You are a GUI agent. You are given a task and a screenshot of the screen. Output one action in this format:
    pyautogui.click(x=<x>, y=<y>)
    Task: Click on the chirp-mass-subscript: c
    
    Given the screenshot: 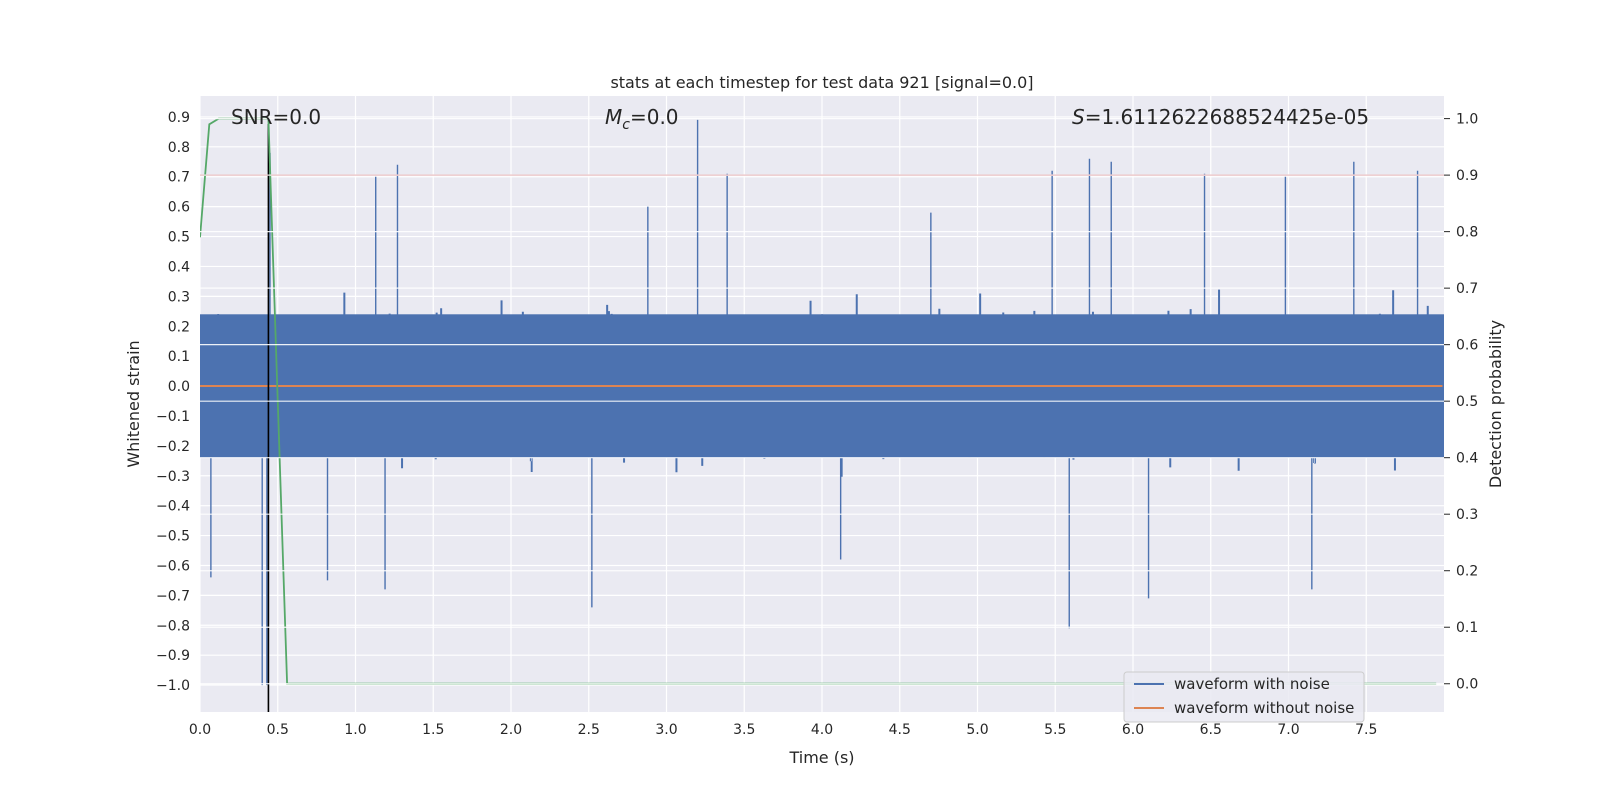 What is the action you would take?
    pyautogui.click(x=626, y=125)
    